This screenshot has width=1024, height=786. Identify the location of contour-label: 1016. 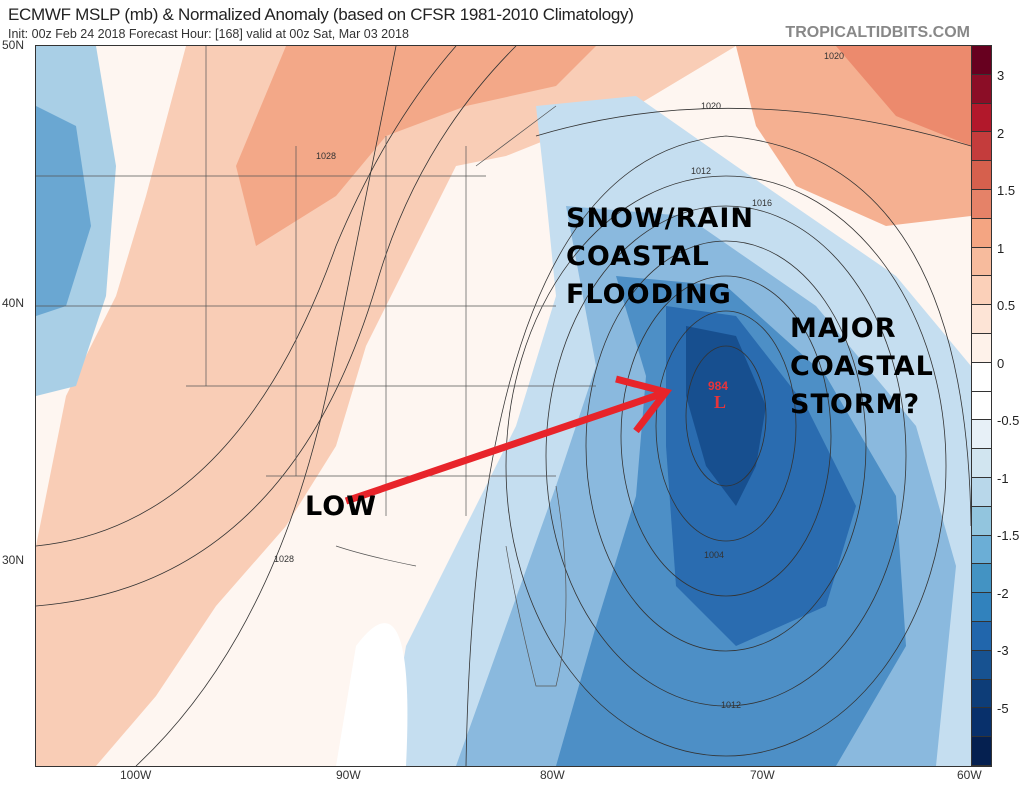
(762, 203).